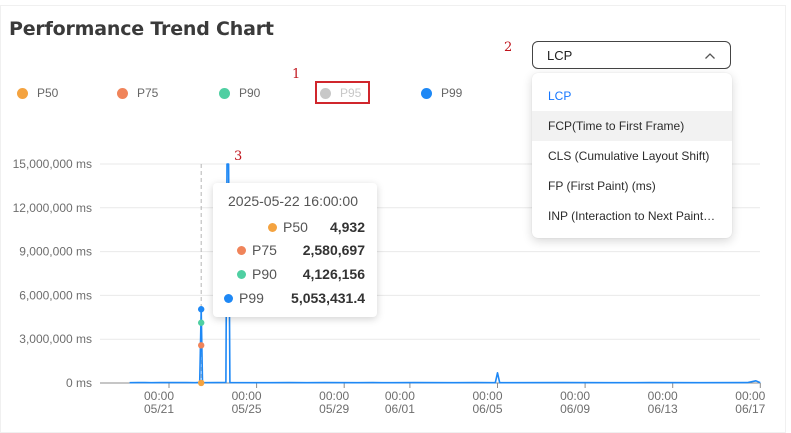  Describe the element at coordinates (55, 295) in the screenshot. I see `y-tick-label: 6,000,000 ms` at that location.